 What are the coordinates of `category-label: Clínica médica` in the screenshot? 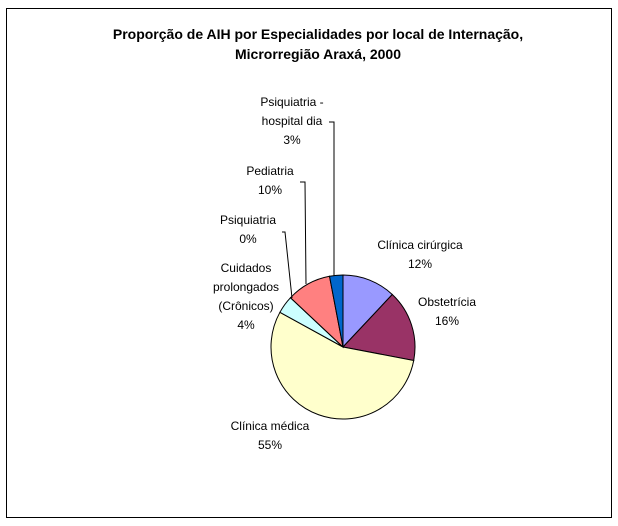 It's located at (270, 426).